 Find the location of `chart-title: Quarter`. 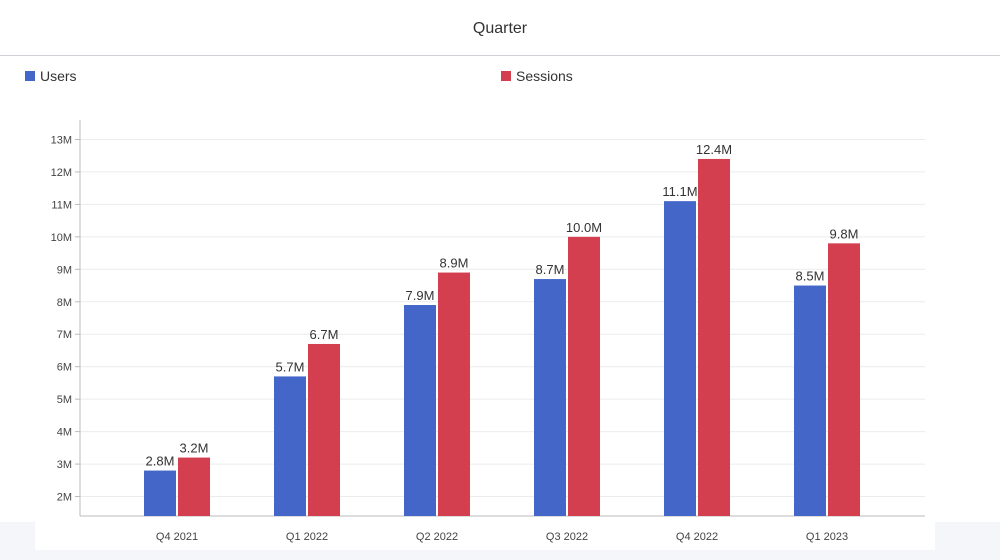

chart-title: Quarter is located at coordinates (500, 28).